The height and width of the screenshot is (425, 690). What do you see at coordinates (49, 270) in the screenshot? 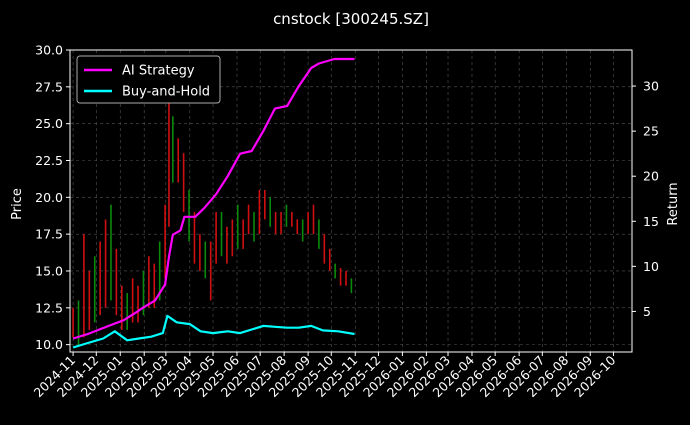
I see `y-left-tick-label: 15.0` at bounding box center [49, 270].